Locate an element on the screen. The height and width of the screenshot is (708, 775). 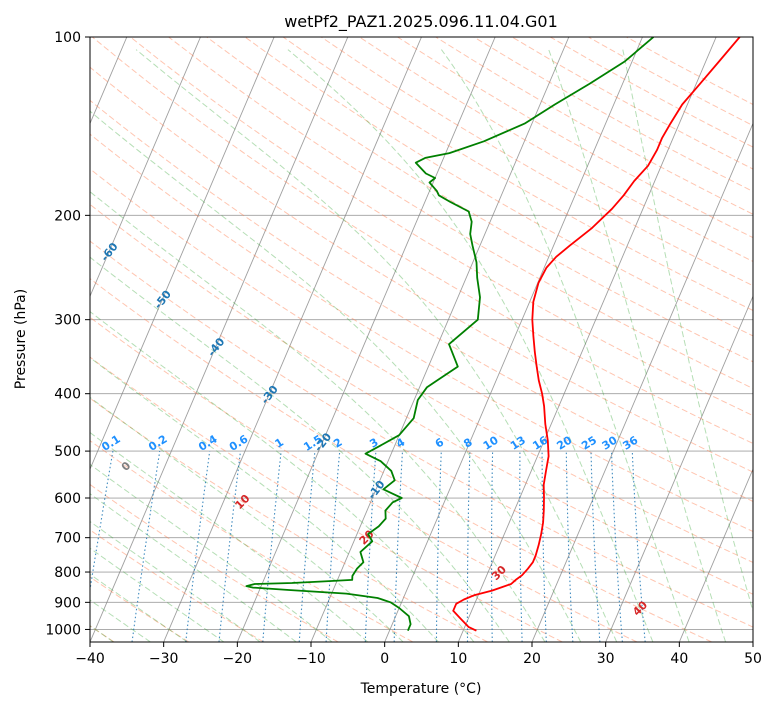
x-tick-label: 50 is located at coordinates (753, 659).